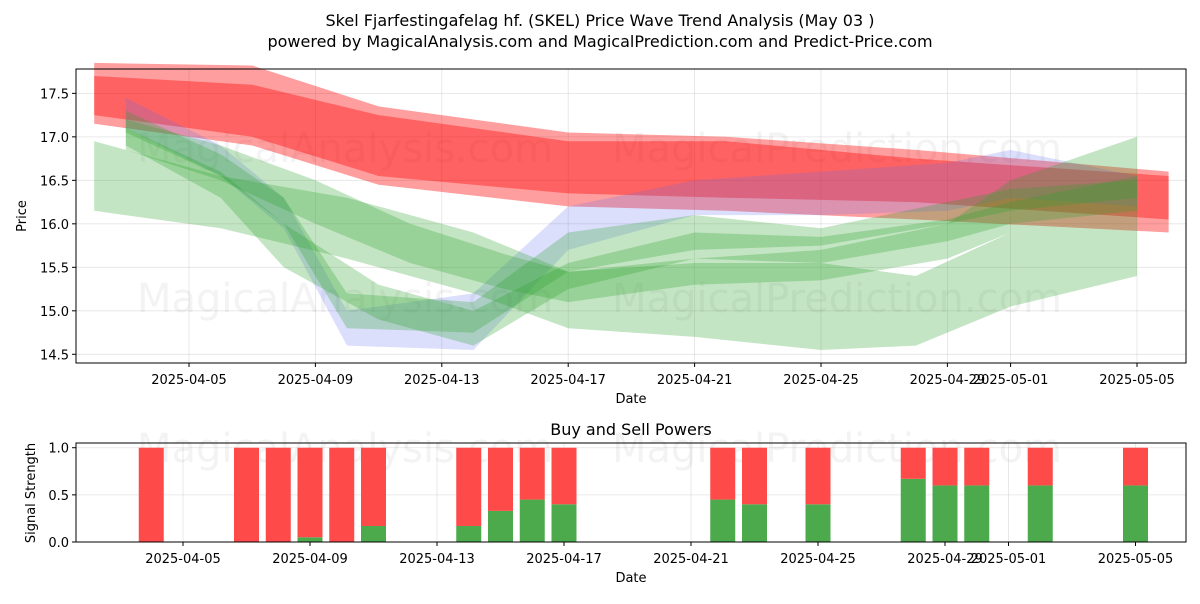  Describe the element at coordinates (54, 225) in the screenshot. I see `price-y-tick-label: 16.0` at that location.